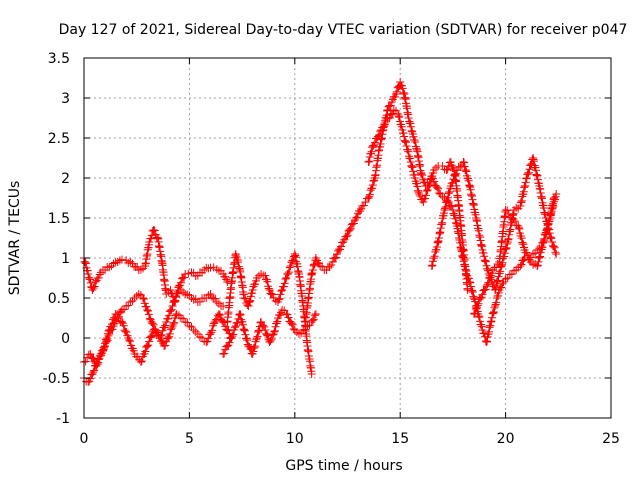  Describe the element at coordinates (65, 179) in the screenshot. I see `y-tick-label: 2` at that location.